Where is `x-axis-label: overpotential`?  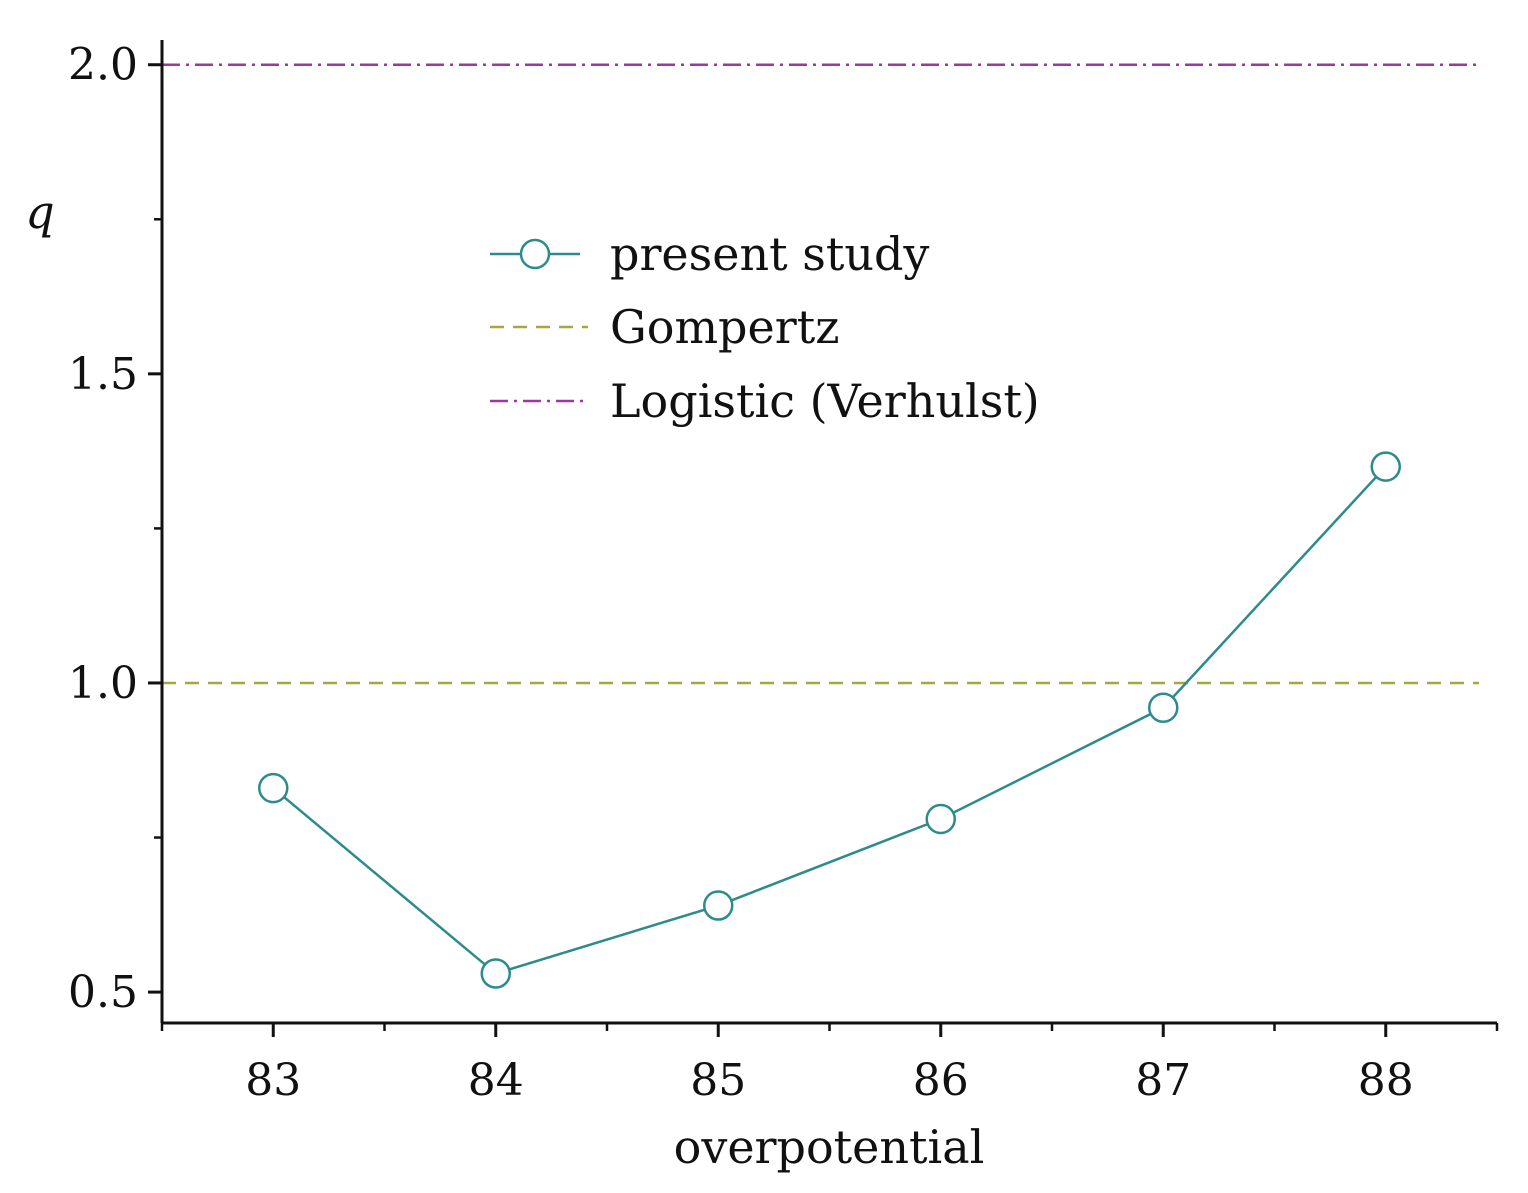 x-axis-label: overpotential is located at coordinates (829, 1147).